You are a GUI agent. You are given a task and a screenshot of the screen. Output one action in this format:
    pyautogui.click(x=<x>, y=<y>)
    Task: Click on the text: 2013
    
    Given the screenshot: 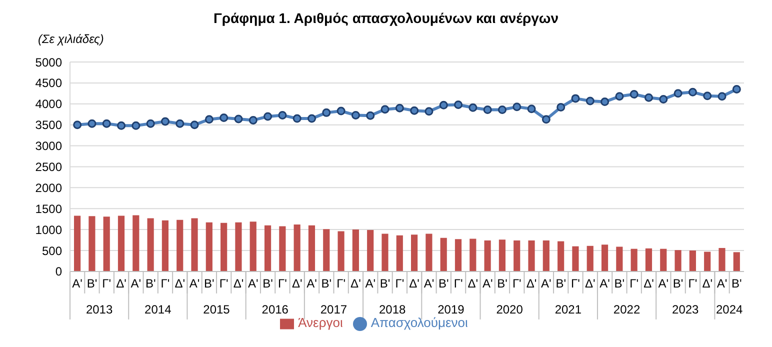 What is the action you would take?
    pyautogui.click(x=99, y=309)
    